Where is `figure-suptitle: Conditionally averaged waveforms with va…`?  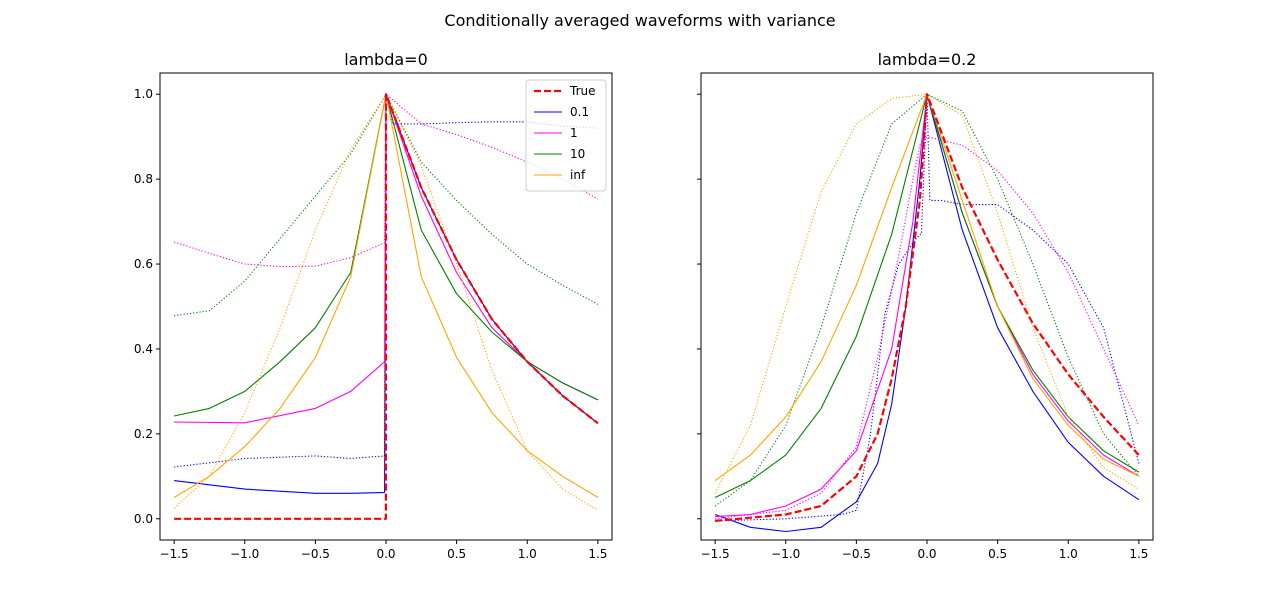 figure-suptitle: Conditionally averaged waveforms with va… is located at coordinates (639, 20).